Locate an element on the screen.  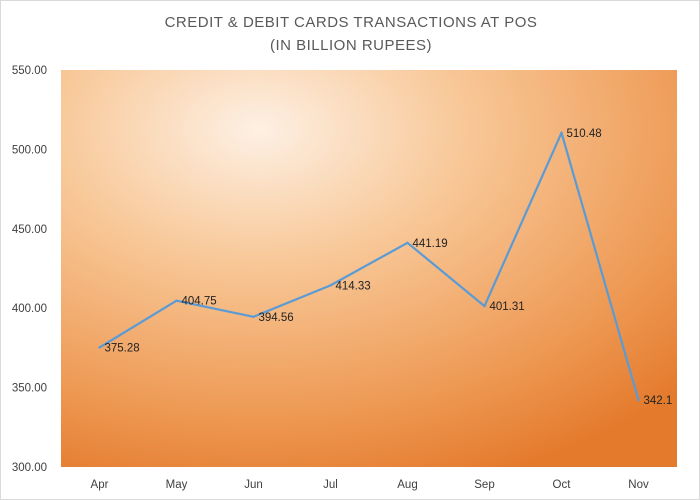
y-axis: 300.00 350.00 400.00 450.00 500.00 550.00 is located at coordinates (29, 269).